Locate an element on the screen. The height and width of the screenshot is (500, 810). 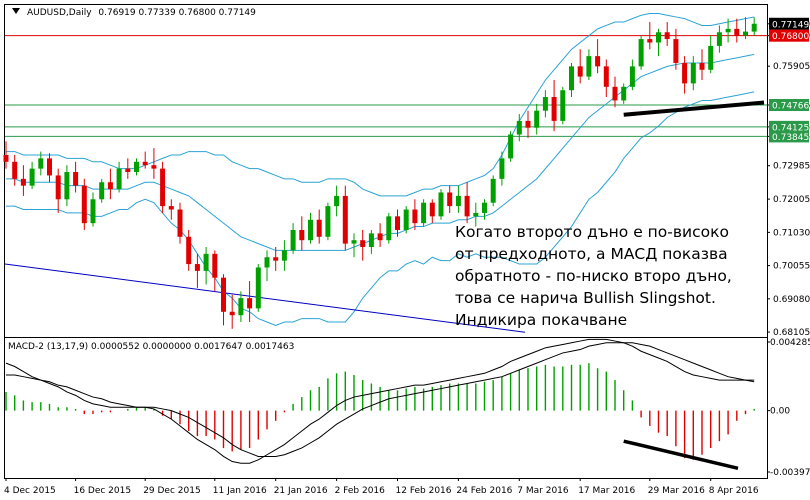
price-tag-green: 0.73845 is located at coordinates (789, 136).